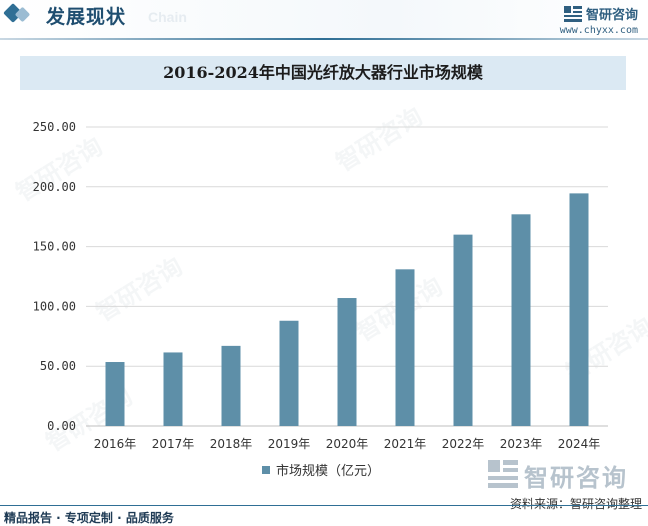  I want to click on data-source: 资料来源：智研咨询整理, so click(575, 504).